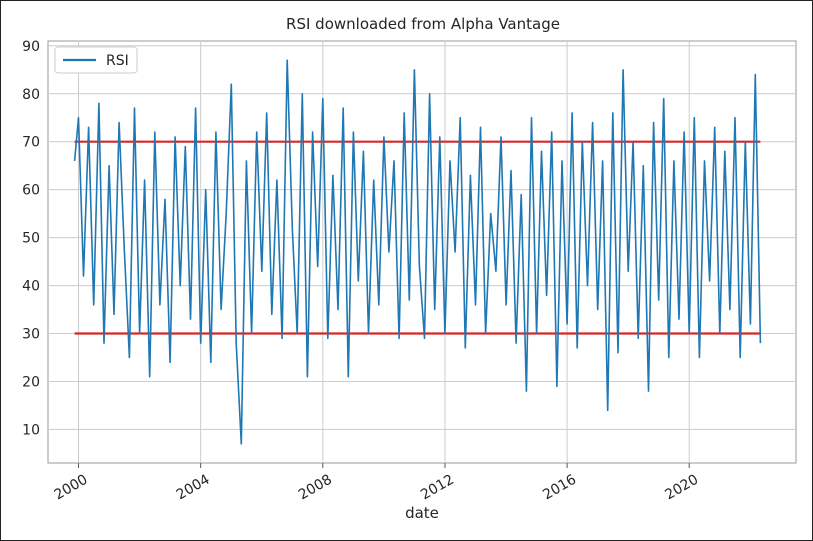 The height and width of the screenshot is (541, 813). Describe the element at coordinates (315, 488) in the screenshot. I see `x-tick-label: 2008` at that location.